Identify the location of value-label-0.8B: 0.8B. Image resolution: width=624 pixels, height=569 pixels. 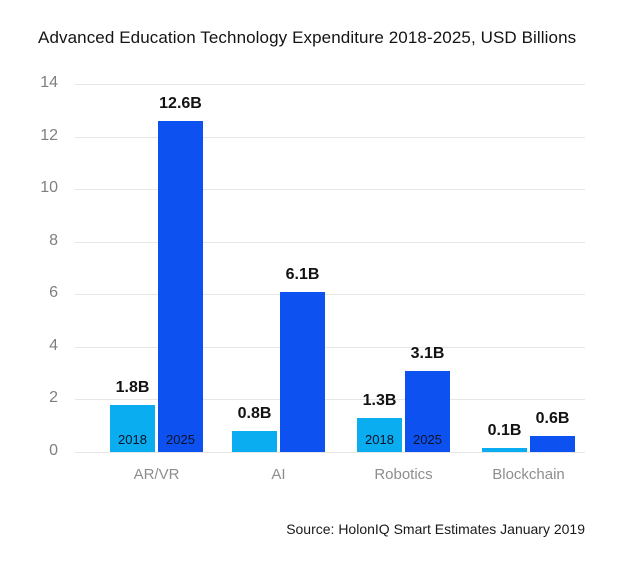
(254, 413).